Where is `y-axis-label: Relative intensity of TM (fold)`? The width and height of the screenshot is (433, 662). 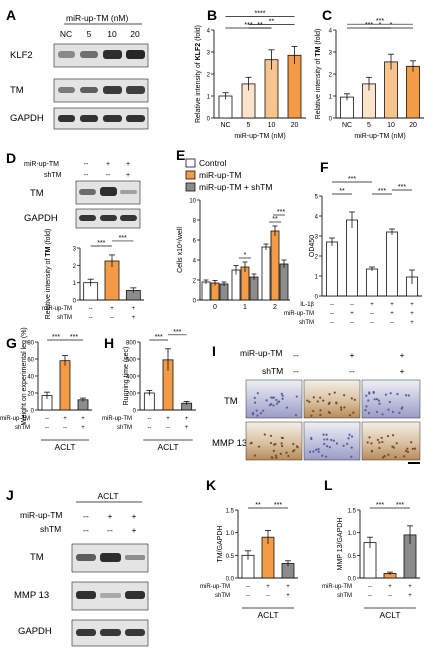
y-axis-label: Relative intensity of TM (fold) is located at coordinates (48, 274).